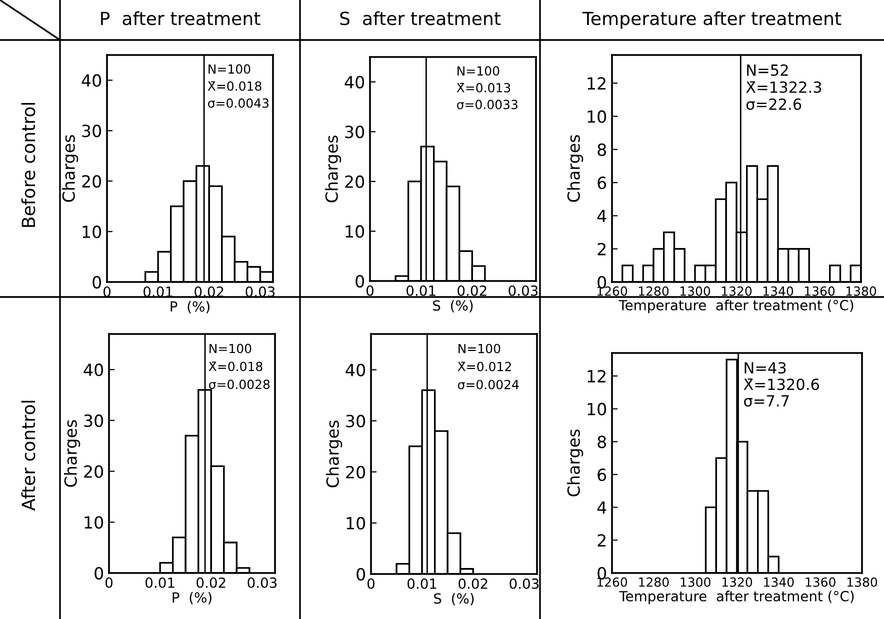 This screenshot has width=884, height=619. Describe the element at coordinates (488, 385) in the screenshot. I see `annotation: σ=0.0024` at that location.